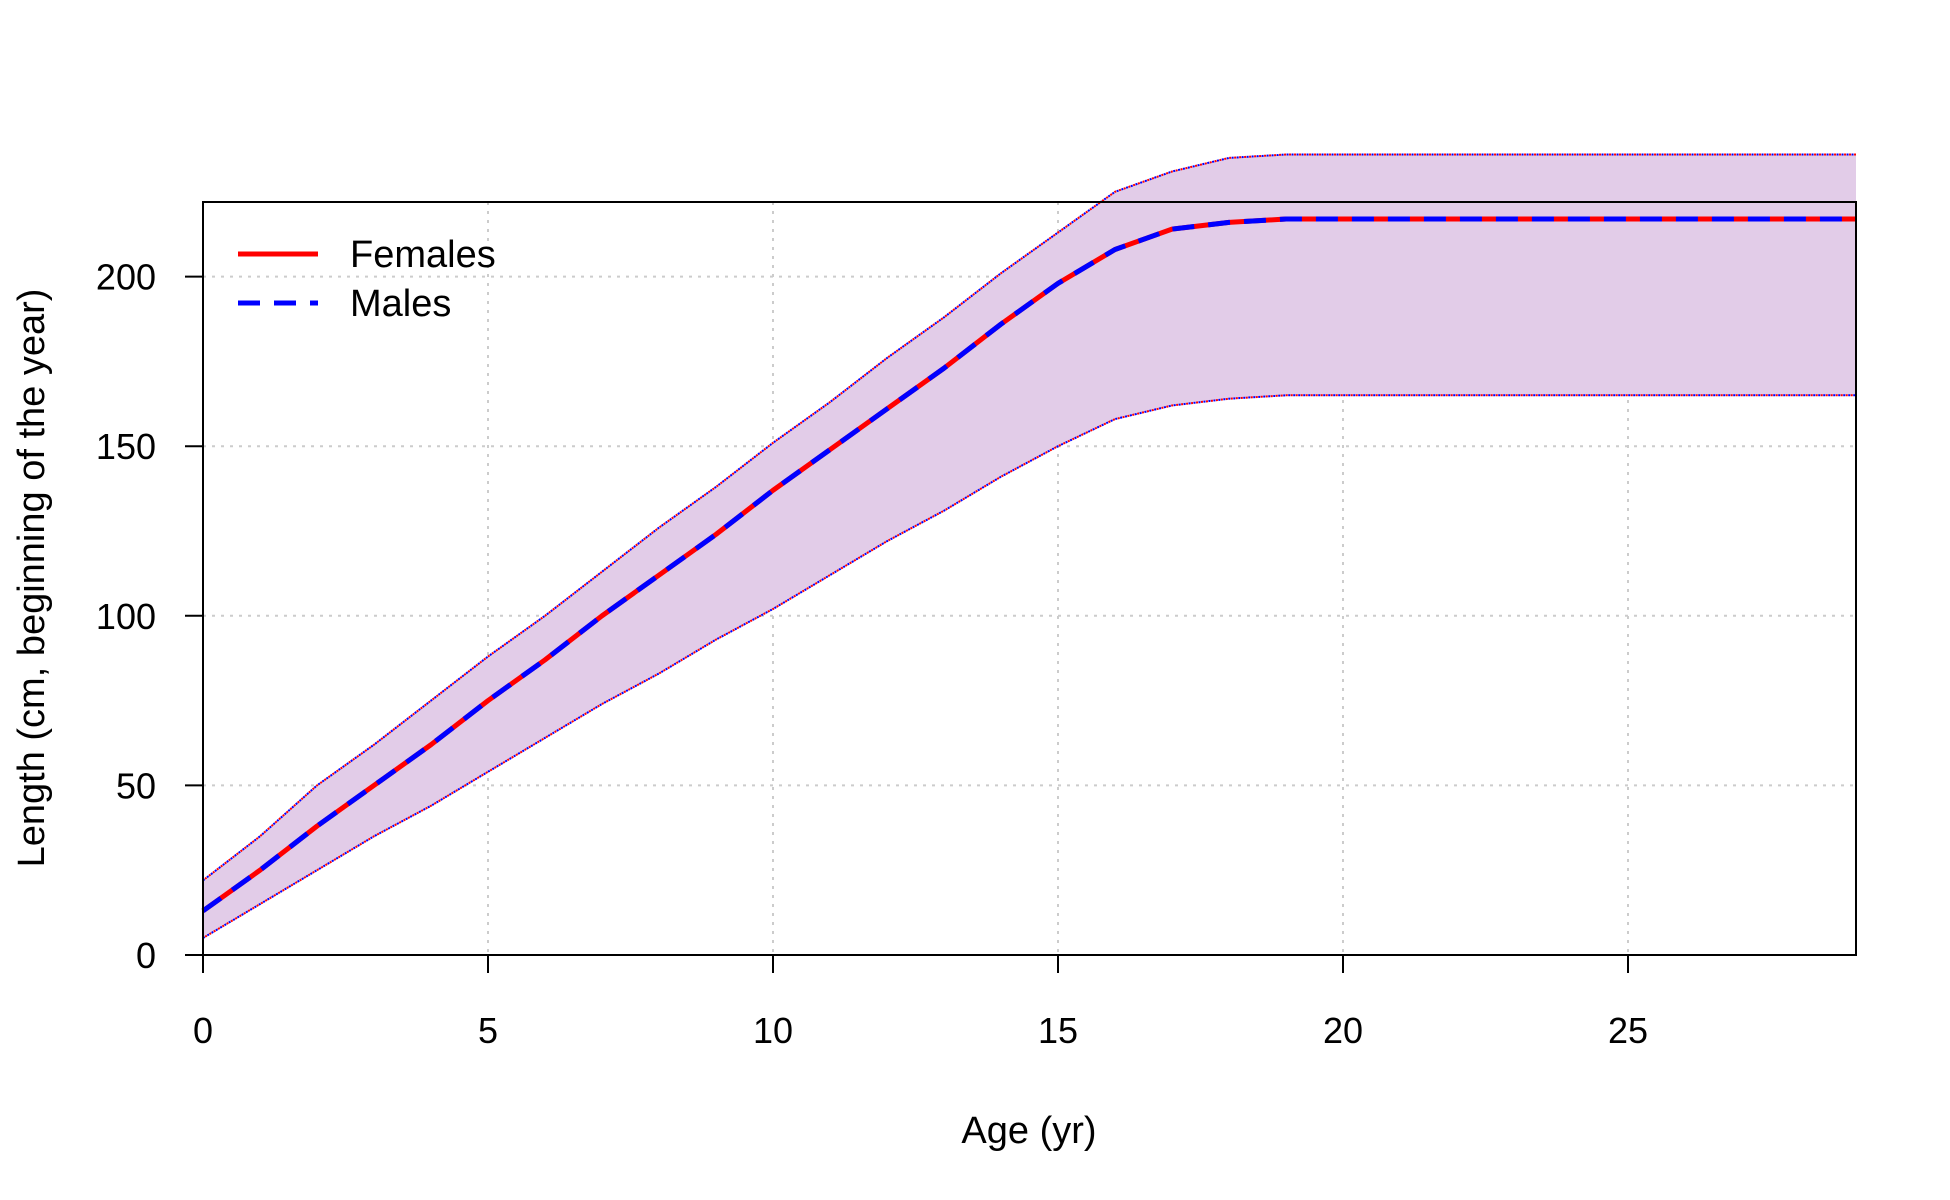 This screenshot has width=1950, height=1200. Describe the element at coordinates (400, 304) in the screenshot. I see `legend-label-1: Males` at that location.